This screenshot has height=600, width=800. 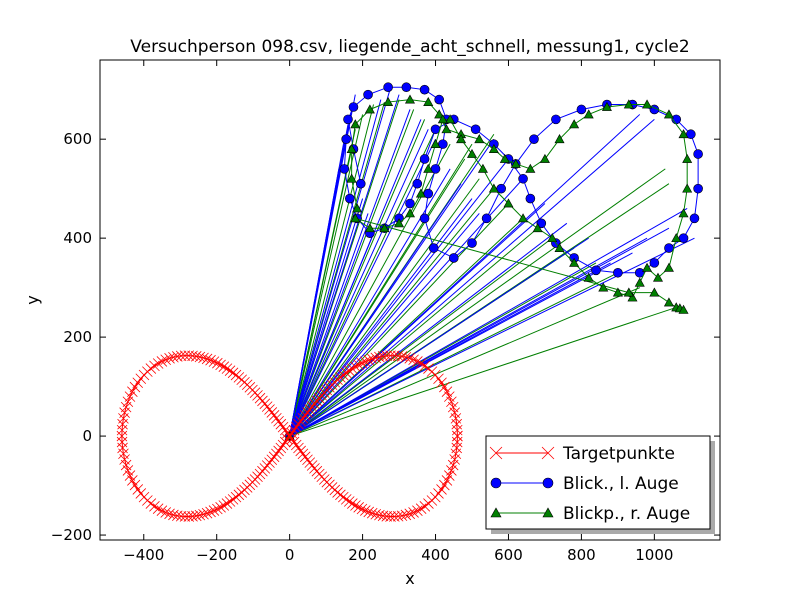 I want to click on y-tick-label: 200, so click(x=77, y=337).